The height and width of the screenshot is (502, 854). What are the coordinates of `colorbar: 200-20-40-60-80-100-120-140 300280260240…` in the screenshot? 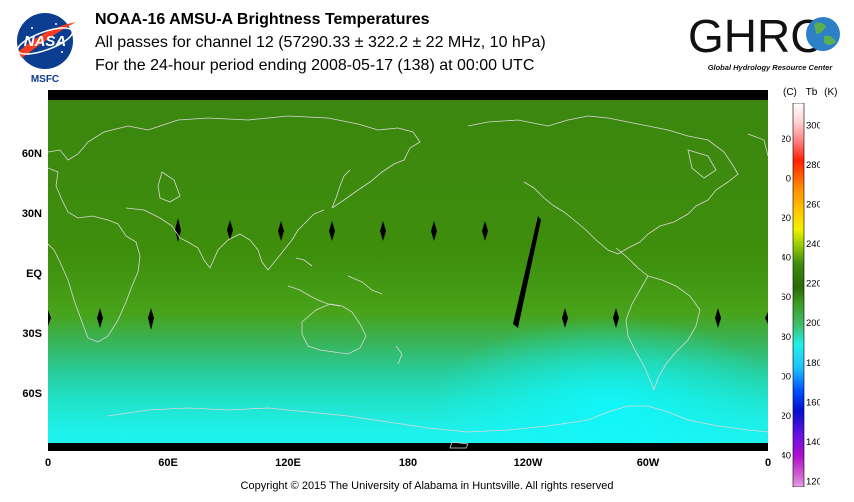 It's located at (801, 295).